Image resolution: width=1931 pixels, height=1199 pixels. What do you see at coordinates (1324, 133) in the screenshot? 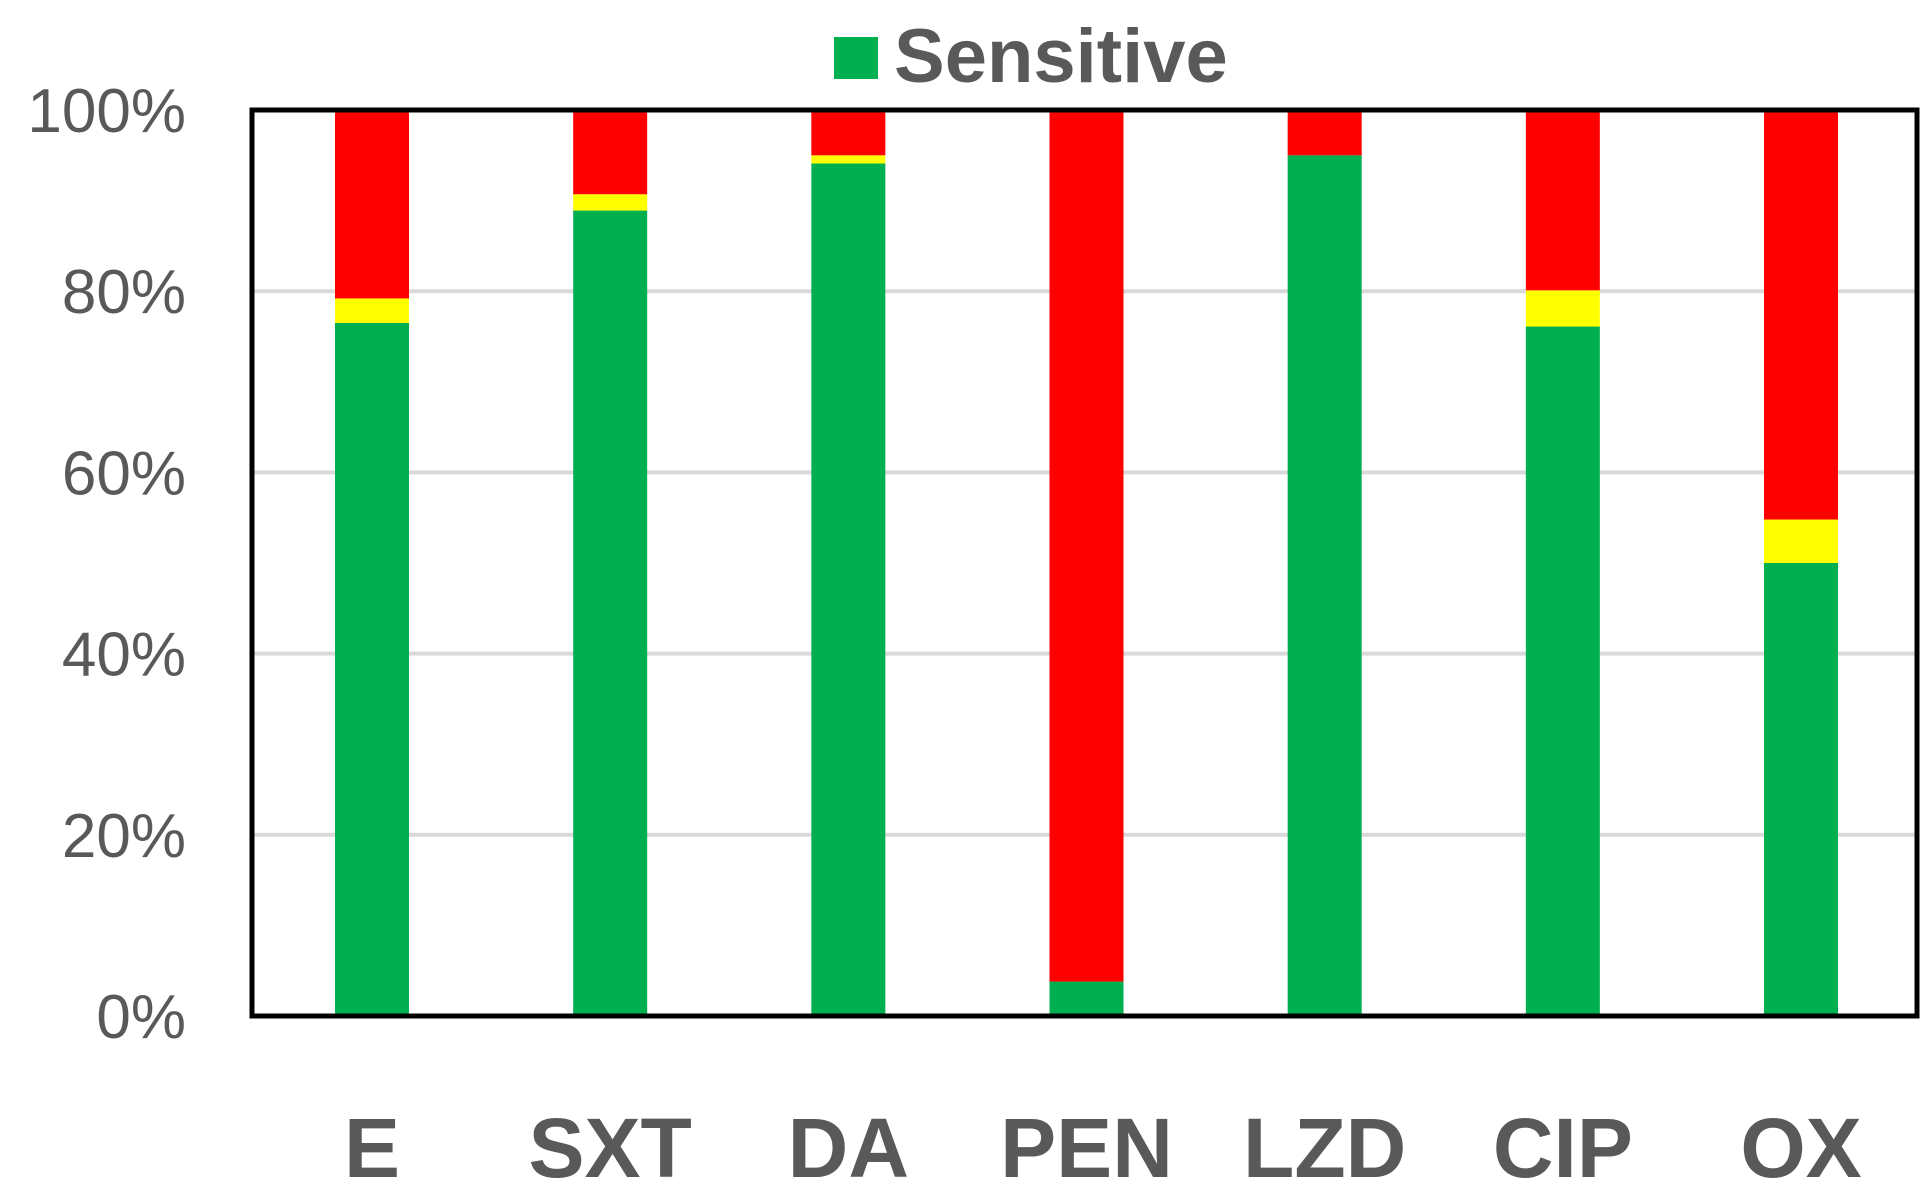
I see `bar-lzd-resistant` at bounding box center [1324, 133].